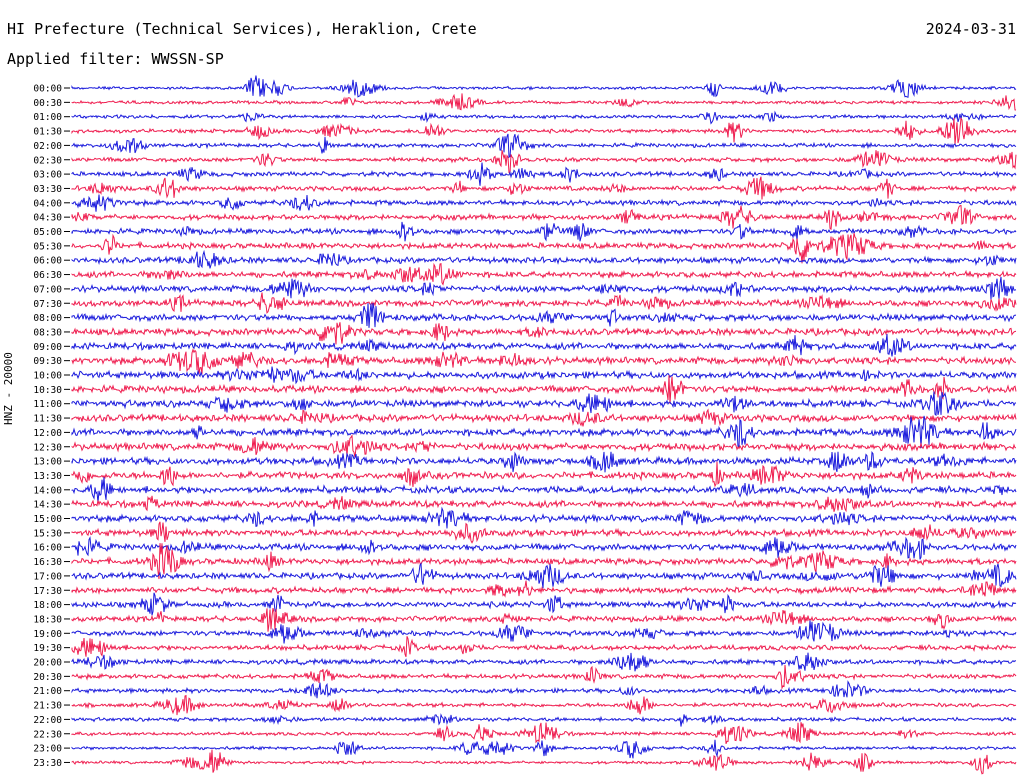 This screenshot has width=1024, height=780. Describe the element at coordinates (47, 189) in the screenshot. I see `time-tick-label: 03:30` at that location.